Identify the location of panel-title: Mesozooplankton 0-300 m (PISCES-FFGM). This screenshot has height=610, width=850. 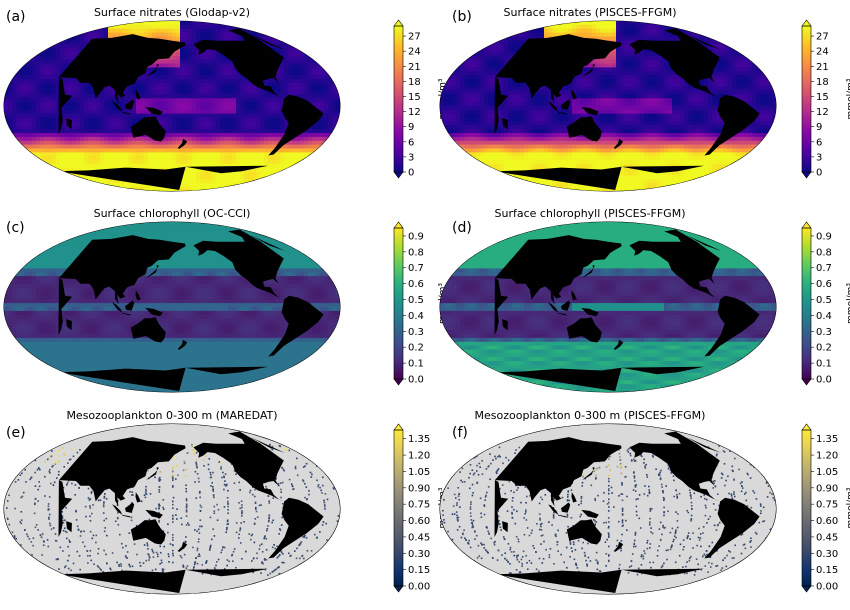
(590, 415).